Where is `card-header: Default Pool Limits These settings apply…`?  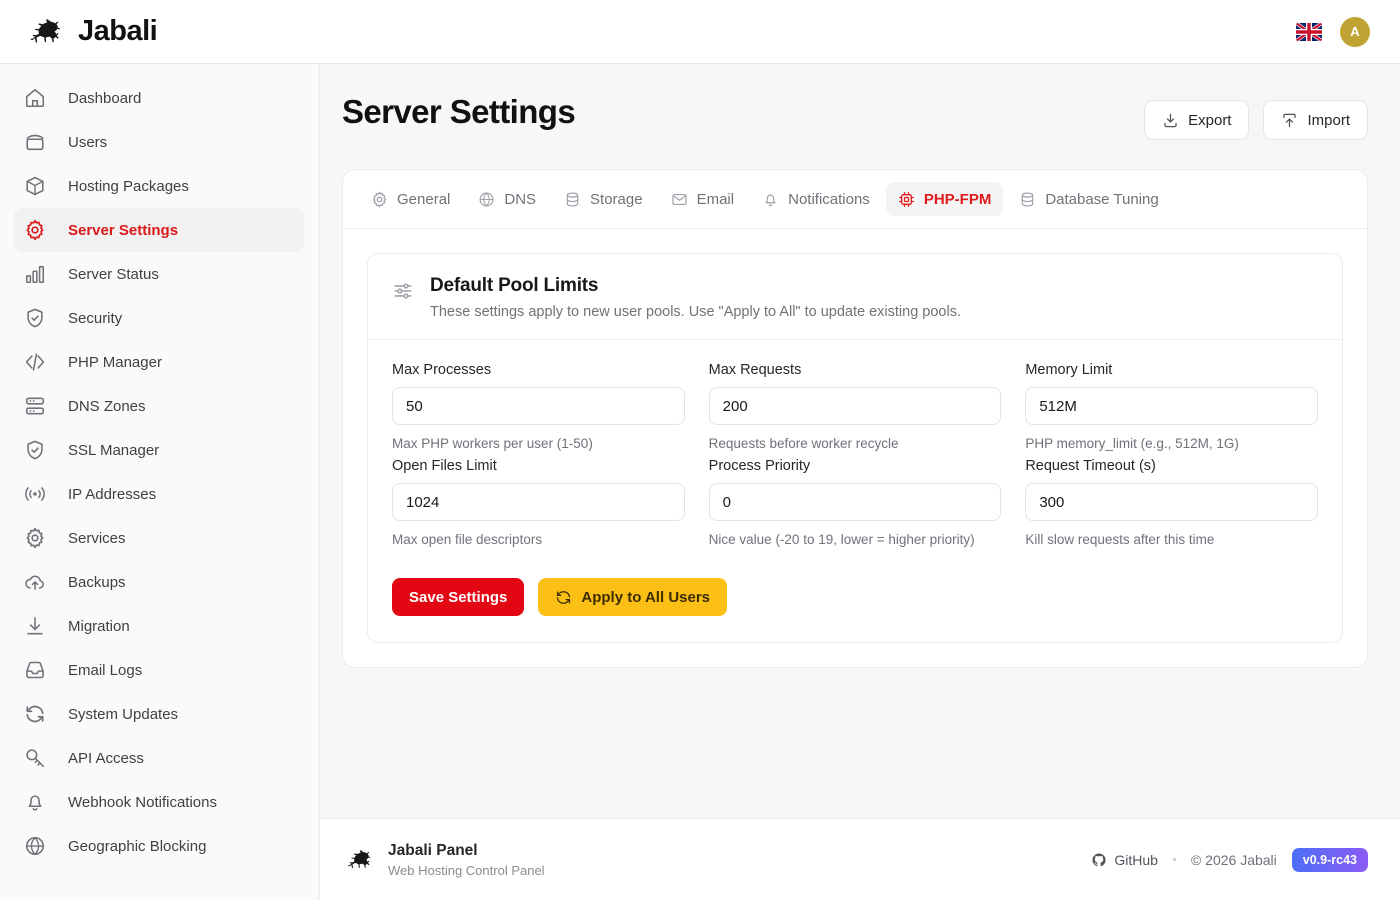
card-header: Default Pool Limits These settings apply… is located at coordinates (855, 297).